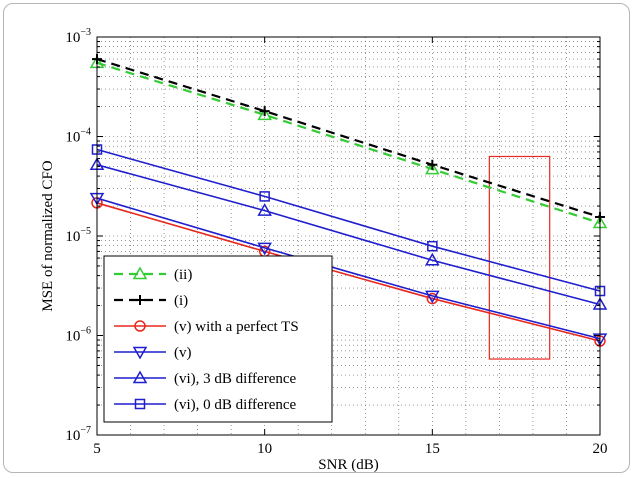 The image size is (635, 478). What do you see at coordinates (235, 379) in the screenshot?
I see `legend-label: (vi), 3 dB difference` at bounding box center [235, 379].